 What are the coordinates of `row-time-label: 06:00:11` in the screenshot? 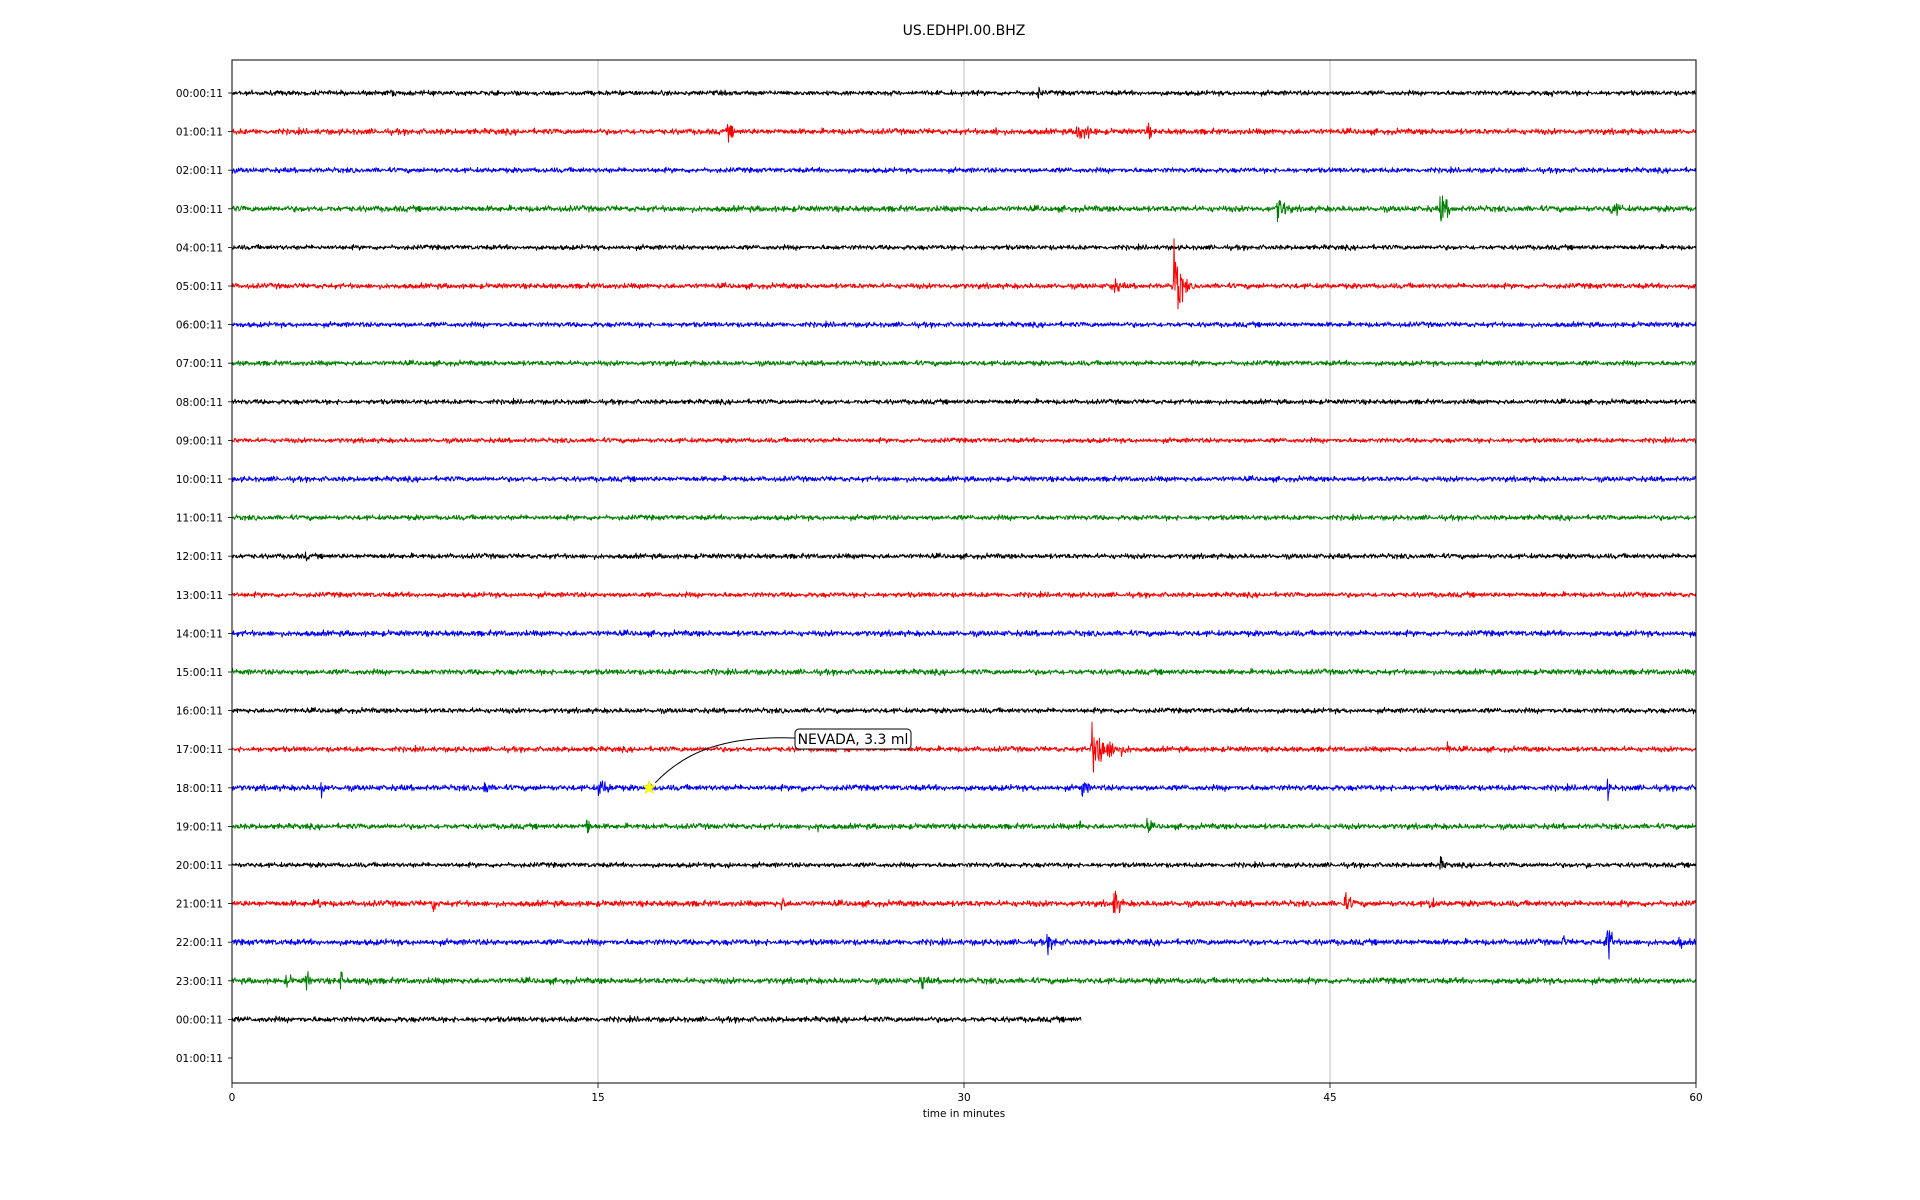 It's located at (199, 326).